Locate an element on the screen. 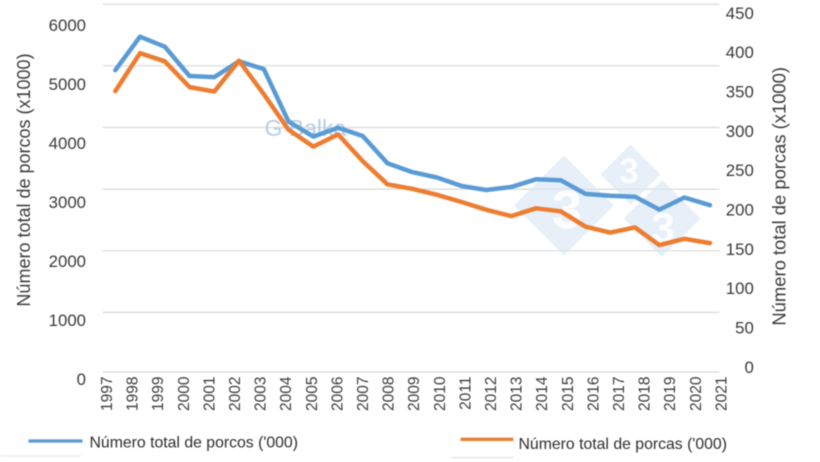 The image size is (820, 462). svg-text: 250 is located at coordinates (740, 170).